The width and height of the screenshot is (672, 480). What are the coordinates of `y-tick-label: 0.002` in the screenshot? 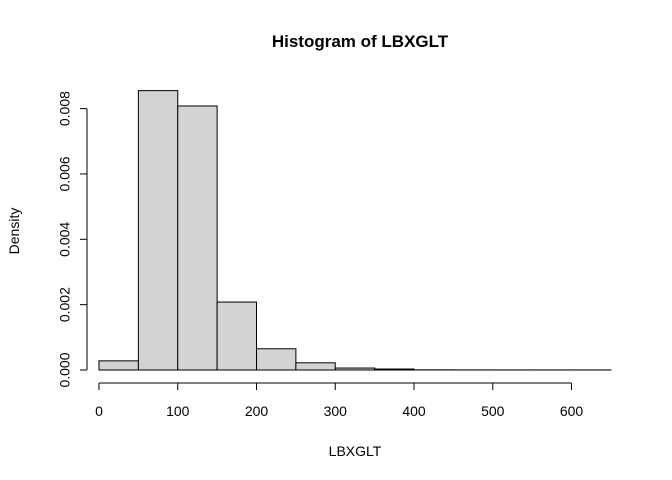 It's located at (65, 304).